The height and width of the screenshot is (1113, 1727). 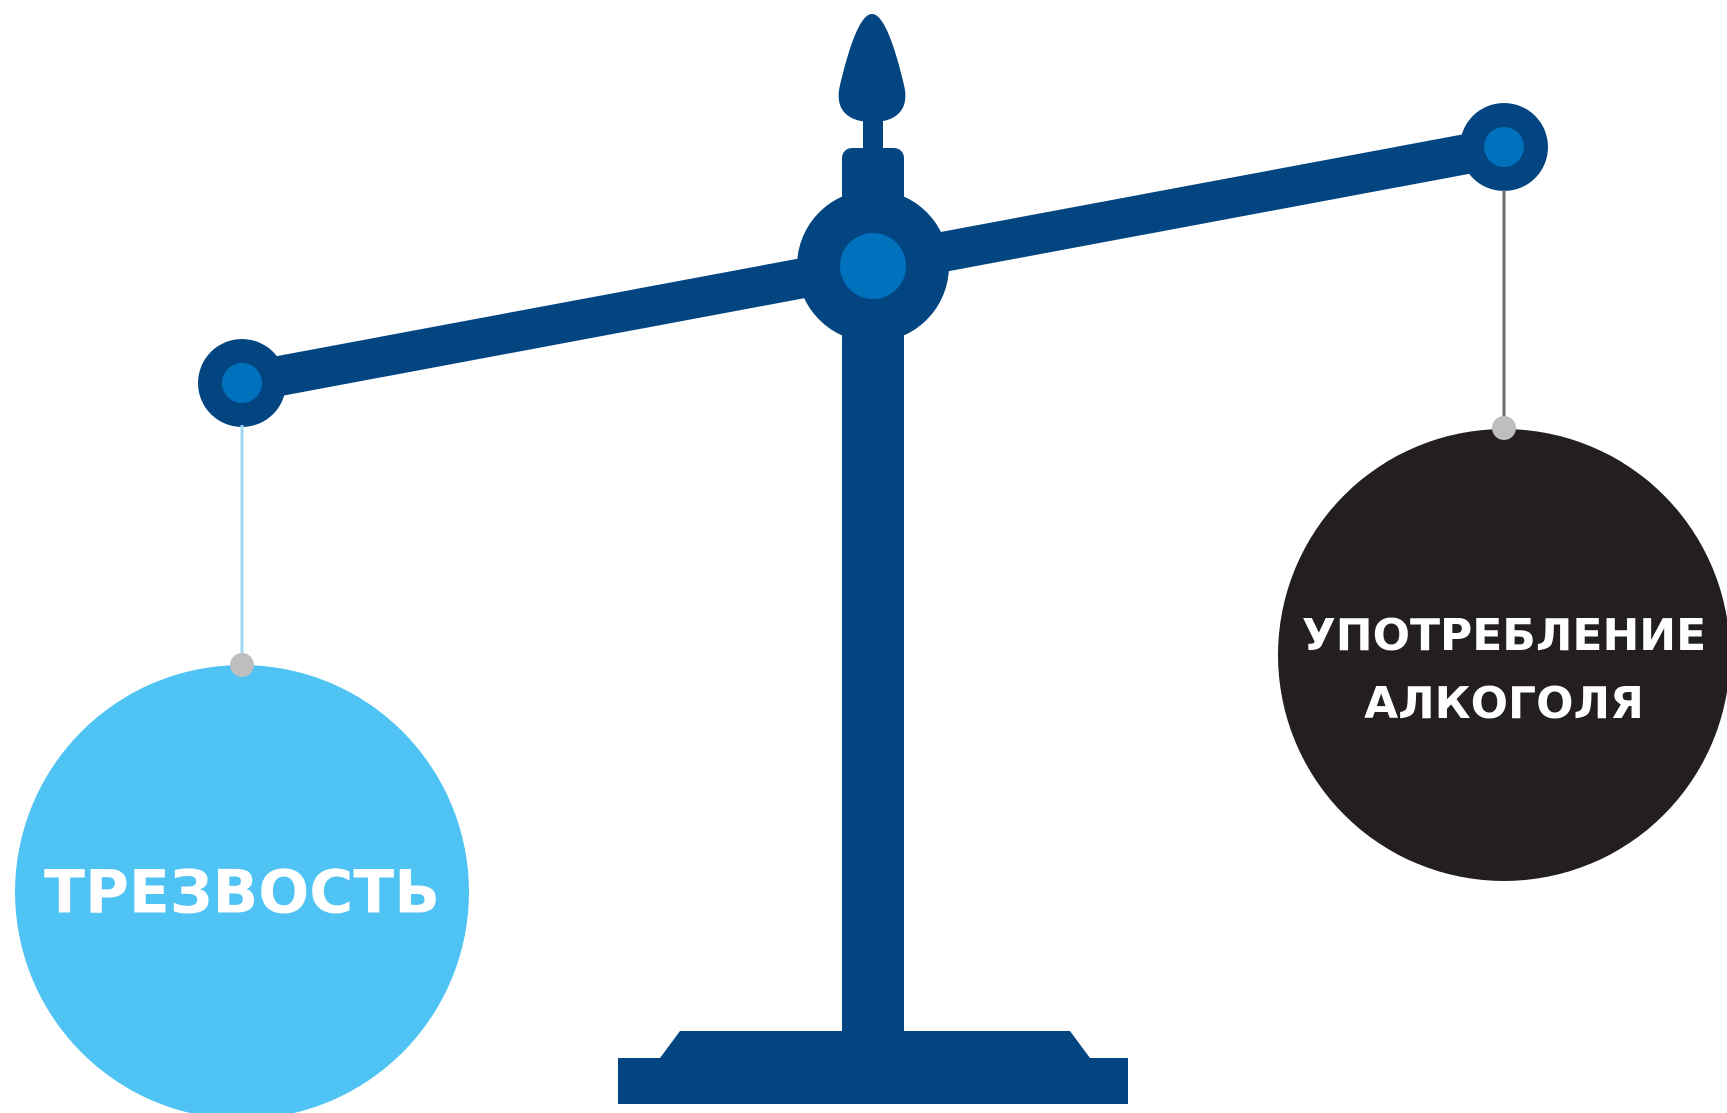 What do you see at coordinates (242, 383) in the screenshot?
I see `left-beam-end-dot` at bounding box center [242, 383].